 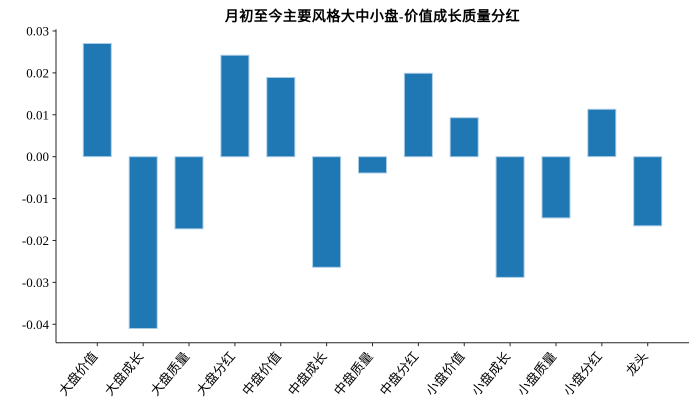 What do you see at coordinates (261, 373) in the screenshot?
I see `x-tick-label: 中盘价值` at bounding box center [261, 373].